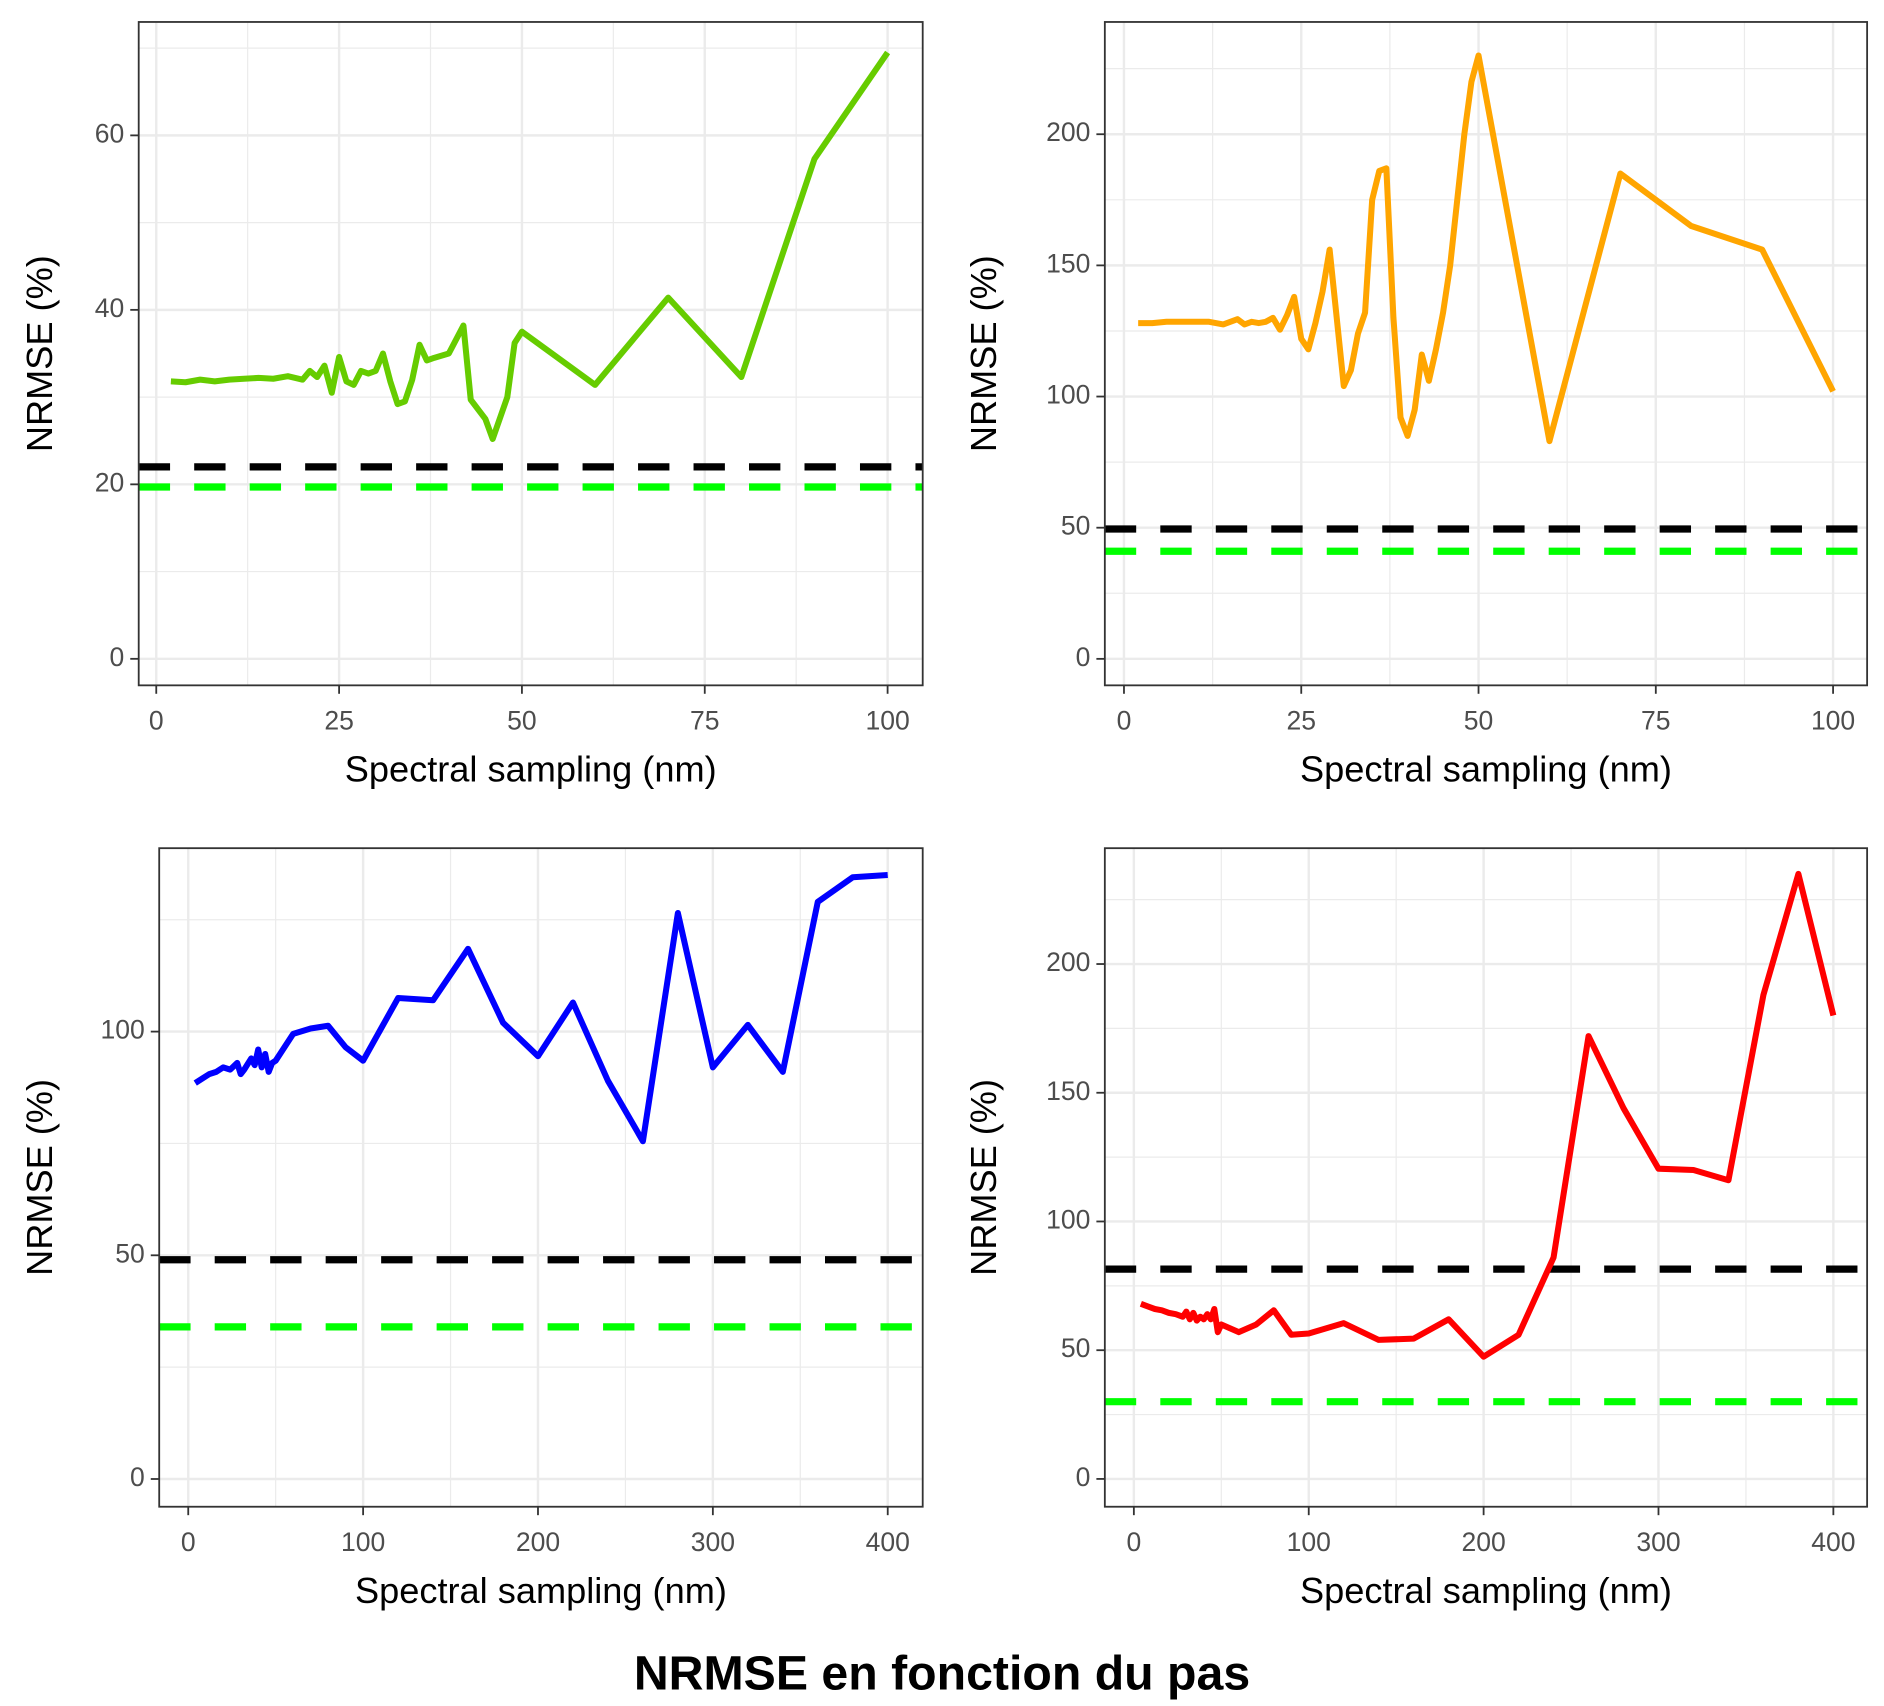  What do you see at coordinates (942, 1674) in the screenshot?
I see `figure-title: NRMSE en fonction du pas` at bounding box center [942, 1674].